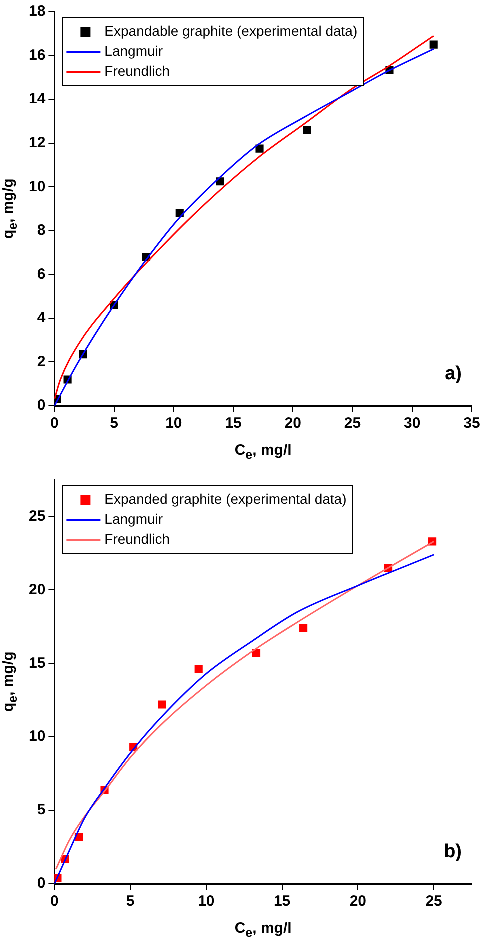 The width and height of the screenshot is (490, 946). Describe the element at coordinates (37, 143) in the screenshot. I see `y-tick-label: 12` at that location.